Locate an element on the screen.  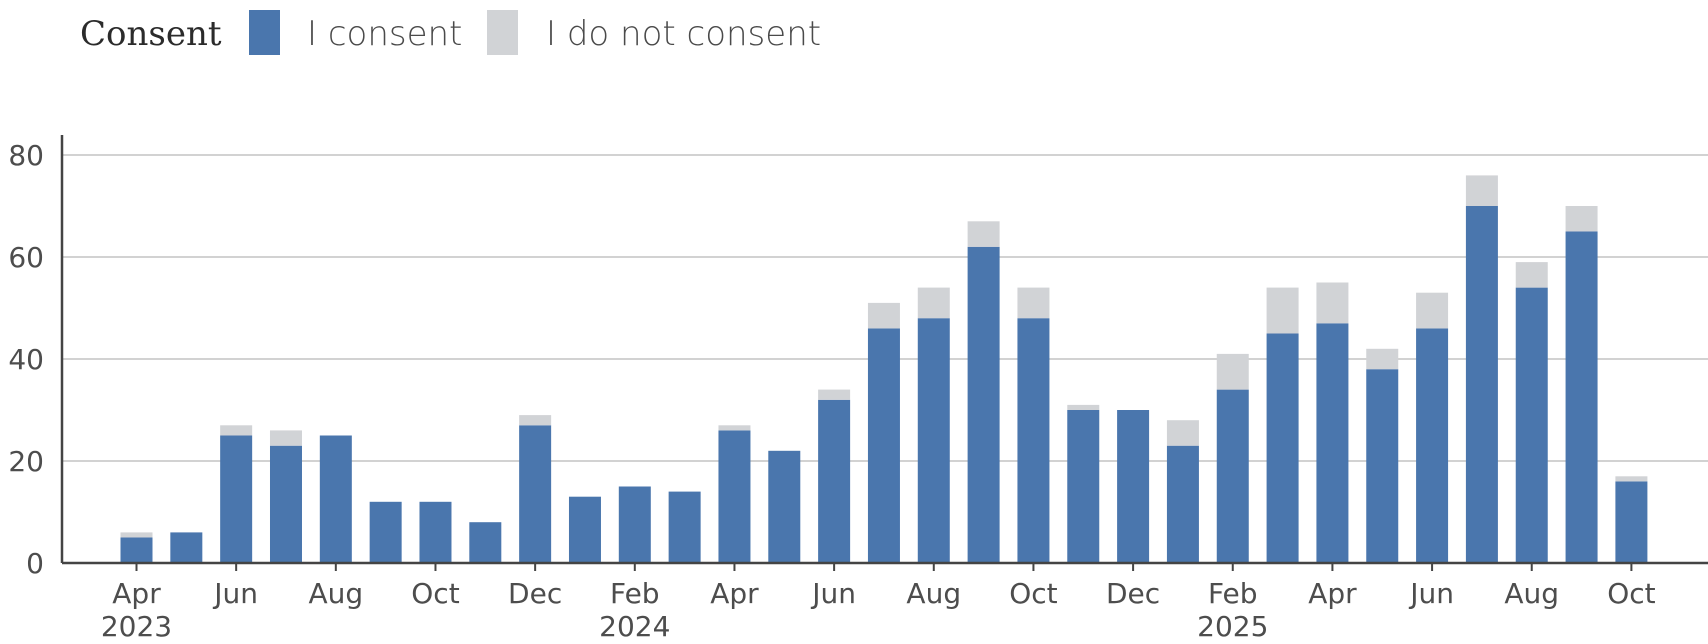
legend-label-no-consent: I do not consent is located at coordinates (683, 34).